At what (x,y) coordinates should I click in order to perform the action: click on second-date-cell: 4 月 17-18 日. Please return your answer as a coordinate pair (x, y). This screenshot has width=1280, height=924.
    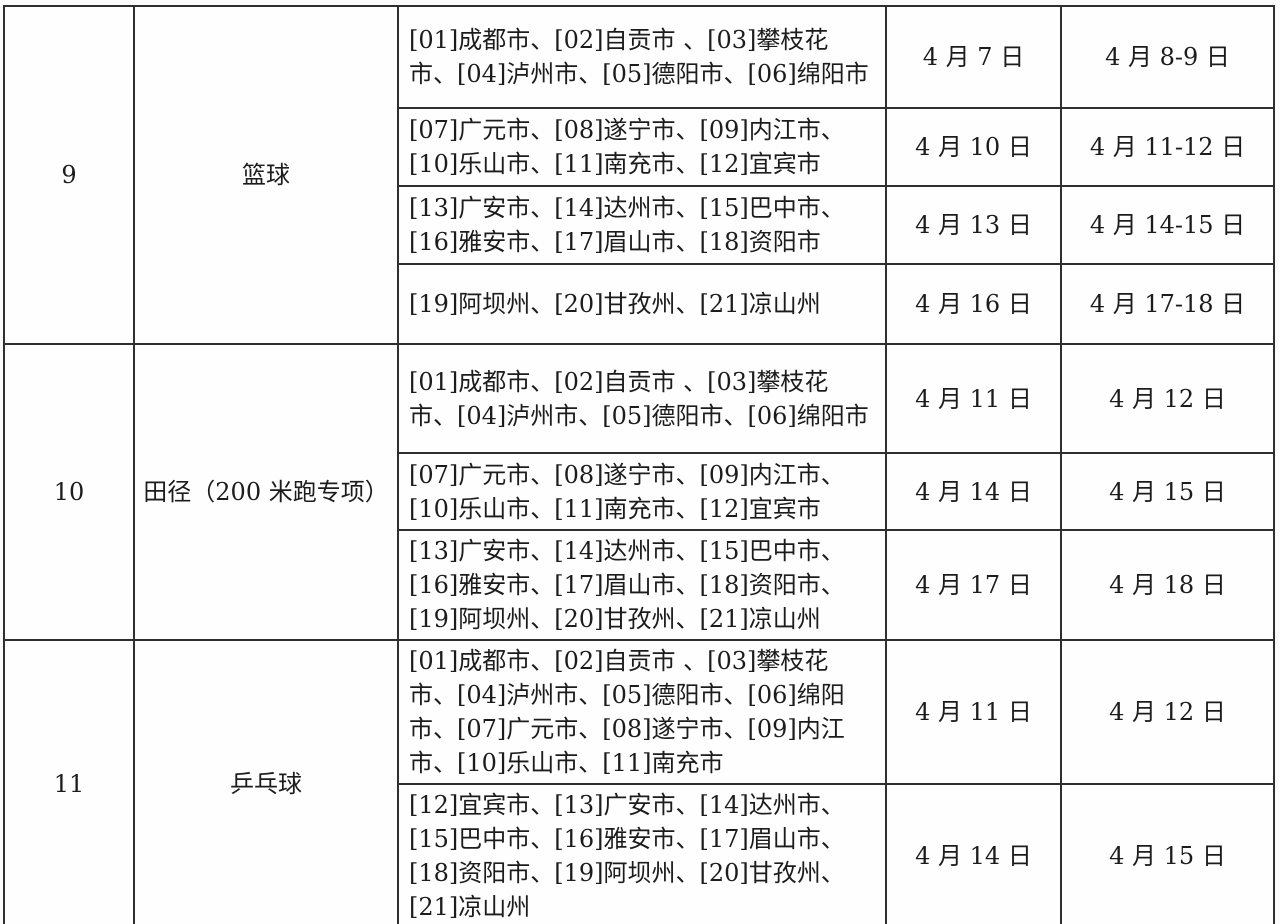
    Looking at the image, I should click on (1167, 304).